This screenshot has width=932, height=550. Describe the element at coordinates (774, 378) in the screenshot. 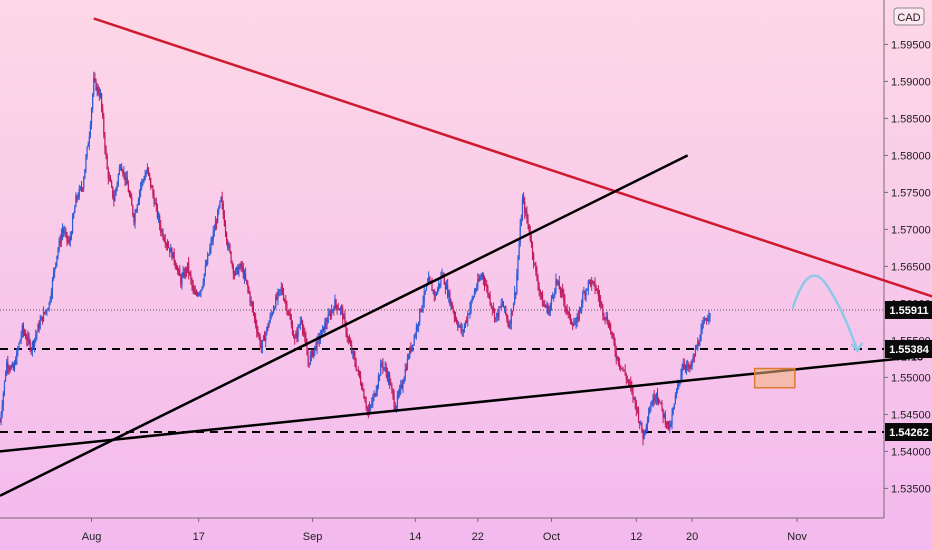

I see `consolidation-box` at that location.